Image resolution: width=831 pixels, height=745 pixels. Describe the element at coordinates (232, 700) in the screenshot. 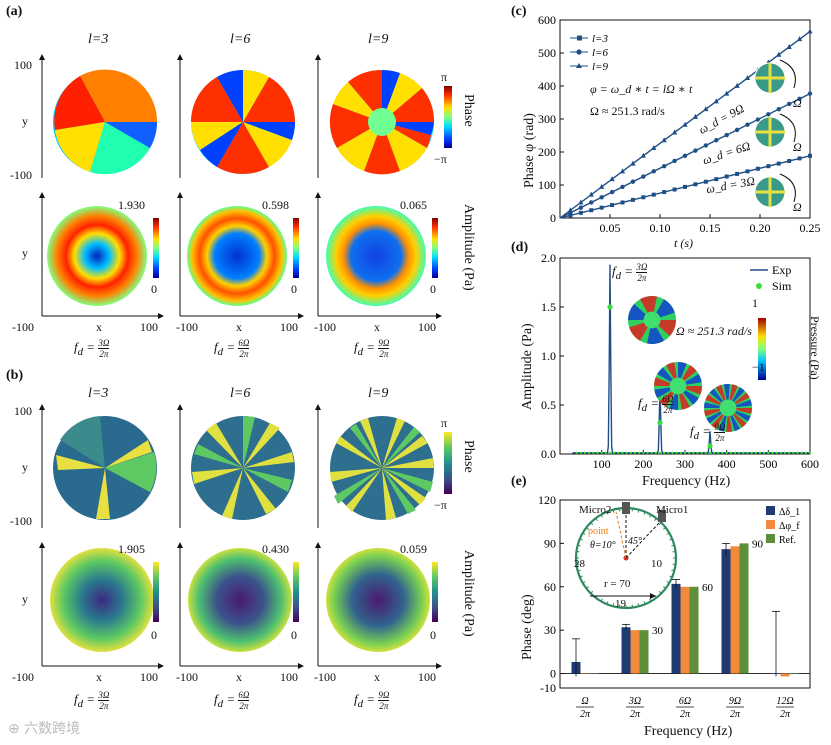

I see `b-fd-2: fd = 6Ω 2π` at that location.